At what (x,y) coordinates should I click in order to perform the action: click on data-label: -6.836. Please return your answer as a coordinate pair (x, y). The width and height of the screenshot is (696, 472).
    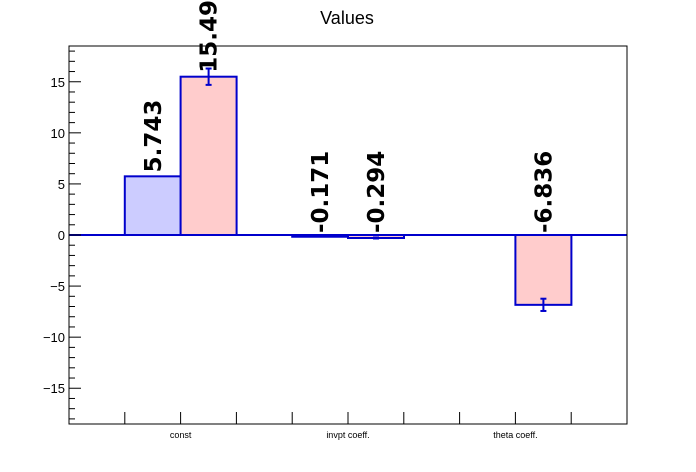
    Looking at the image, I should click on (544, 192).